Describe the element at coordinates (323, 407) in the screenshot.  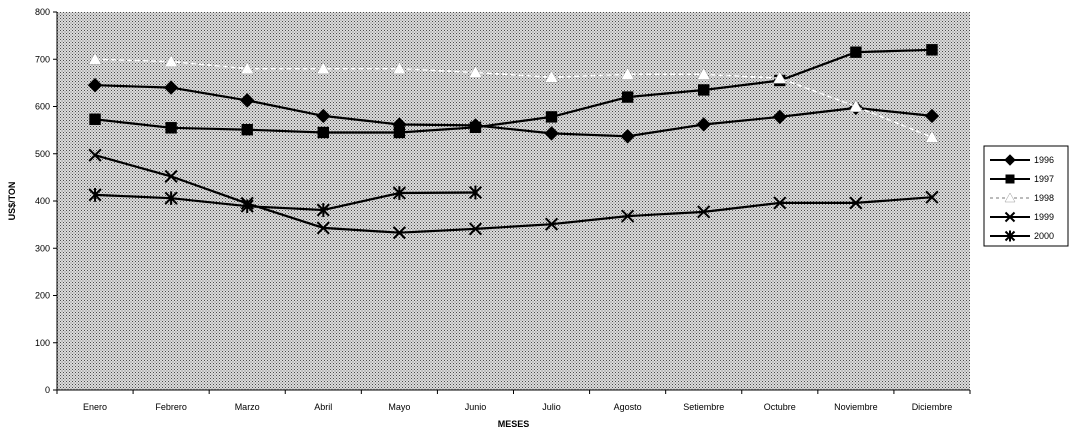
I see `x-tick-label: Abril` at that location.